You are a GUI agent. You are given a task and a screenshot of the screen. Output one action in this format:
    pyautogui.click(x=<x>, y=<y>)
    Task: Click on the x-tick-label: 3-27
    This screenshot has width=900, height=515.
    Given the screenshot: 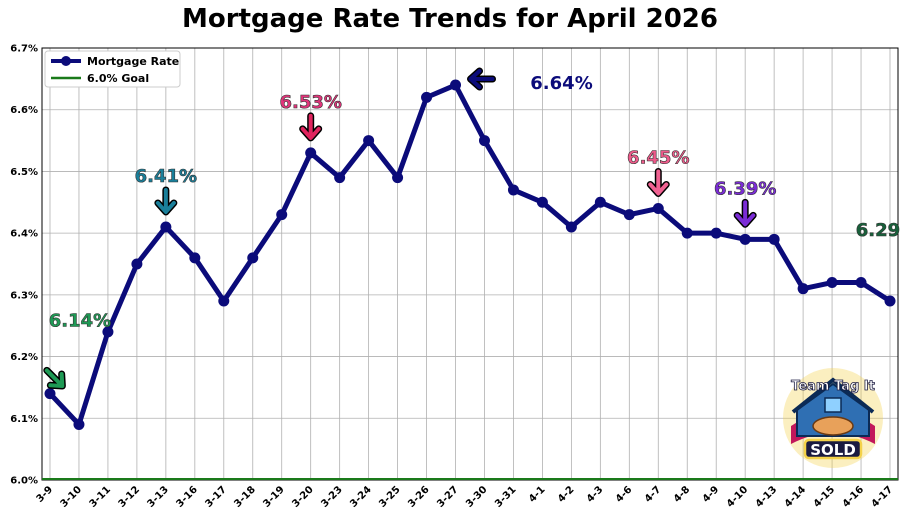 What is the action you would take?
    pyautogui.click(x=448, y=497)
    